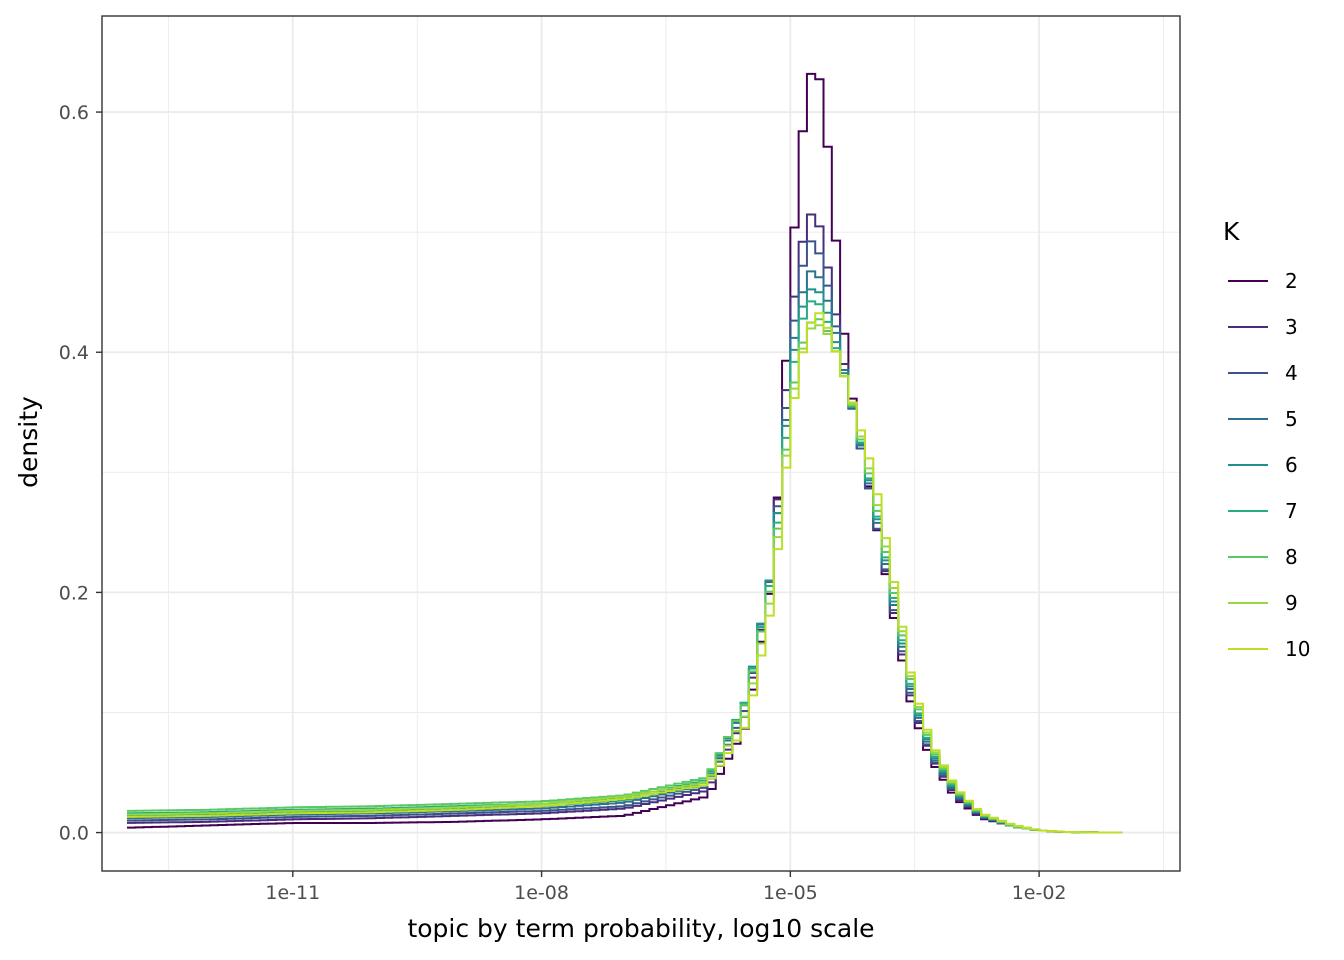  I want to click on y-tick-label: 0.6, so click(74, 113).